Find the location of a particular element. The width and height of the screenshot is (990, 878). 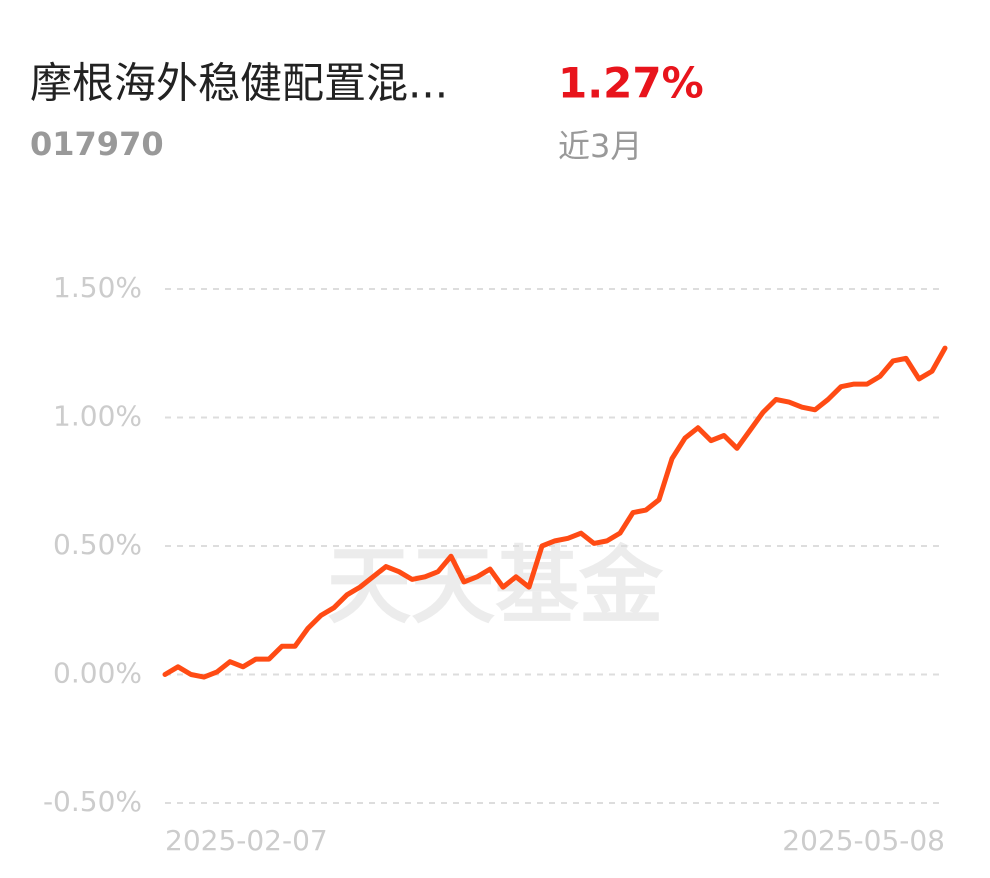

y-tick-label: 0.00% is located at coordinates (97, 673).